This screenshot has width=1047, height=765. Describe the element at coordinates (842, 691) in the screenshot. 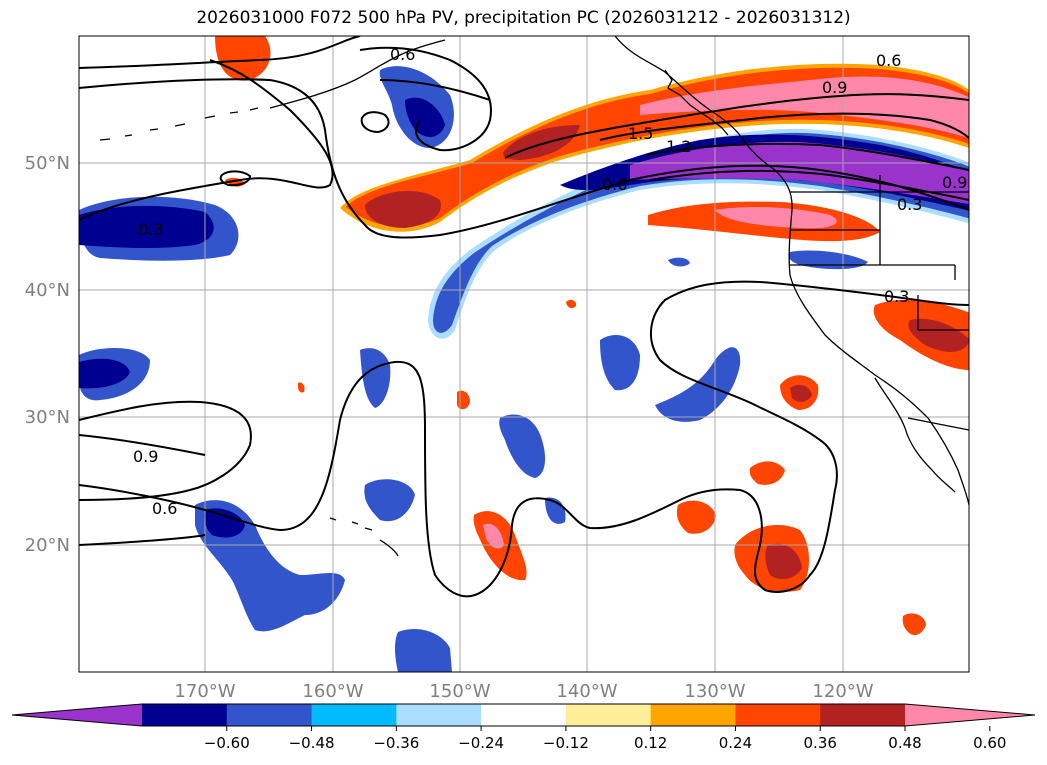

I see `lon-label-120w: 120°W` at that location.